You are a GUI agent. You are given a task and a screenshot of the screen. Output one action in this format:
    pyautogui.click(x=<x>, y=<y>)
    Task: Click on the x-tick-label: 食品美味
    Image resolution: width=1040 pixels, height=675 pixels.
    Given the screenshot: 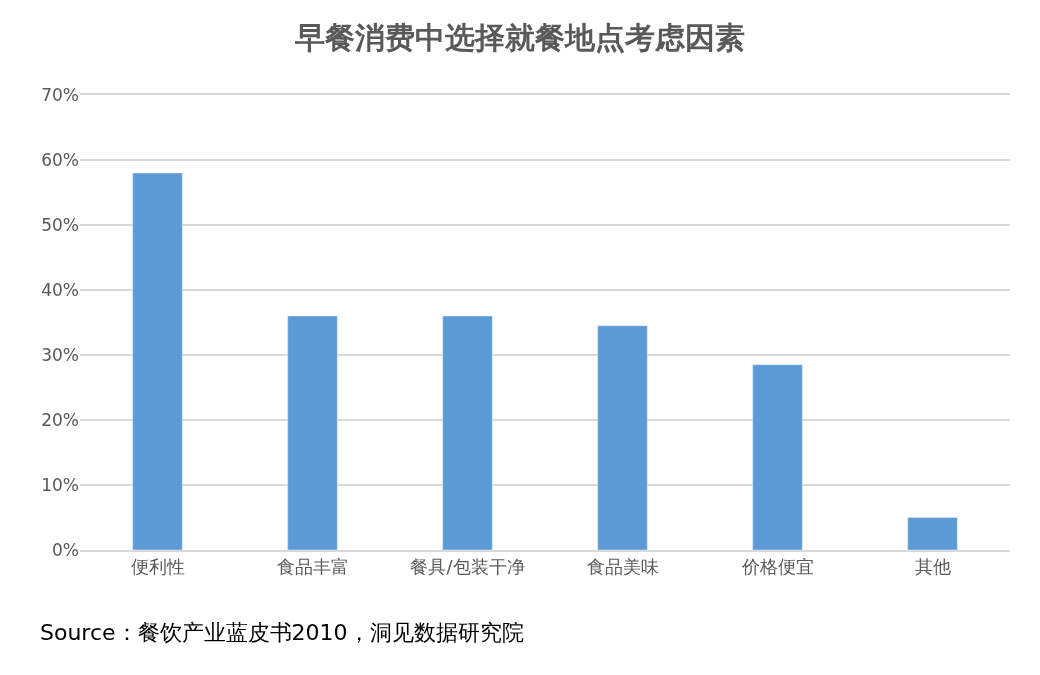 What is the action you would take?
    pyautogui.click(x=622, y=567)
    